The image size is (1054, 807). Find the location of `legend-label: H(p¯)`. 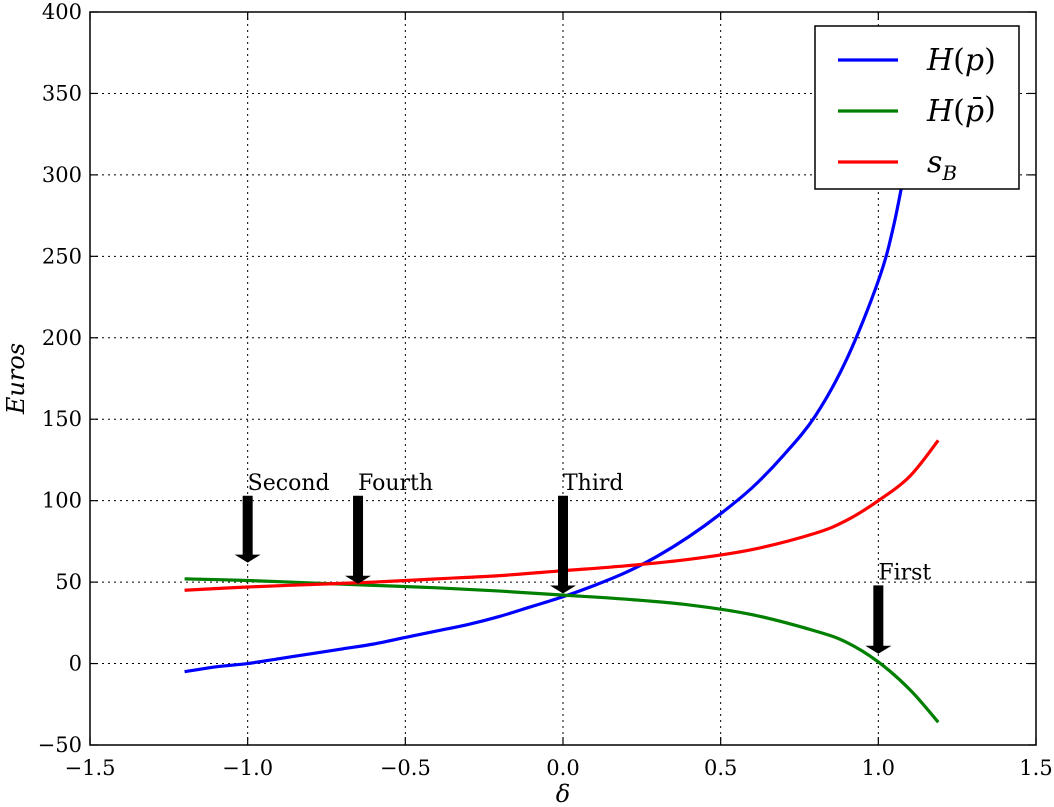

legend-label: H(p¯) is located at coordinates (961, 110).